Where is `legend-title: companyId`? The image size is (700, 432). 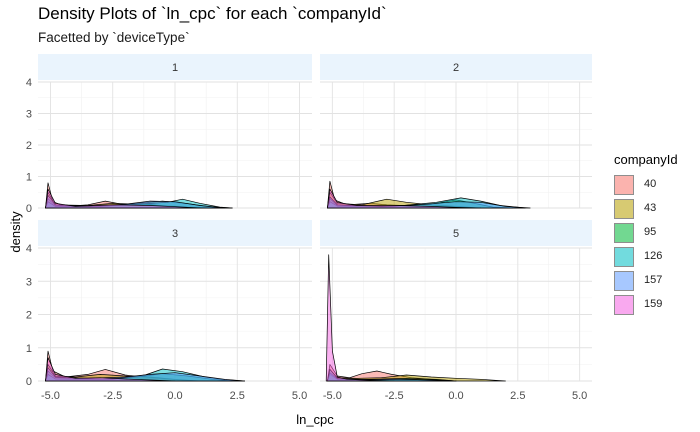
legend-title: companyId is located at coordinates (646, 159).